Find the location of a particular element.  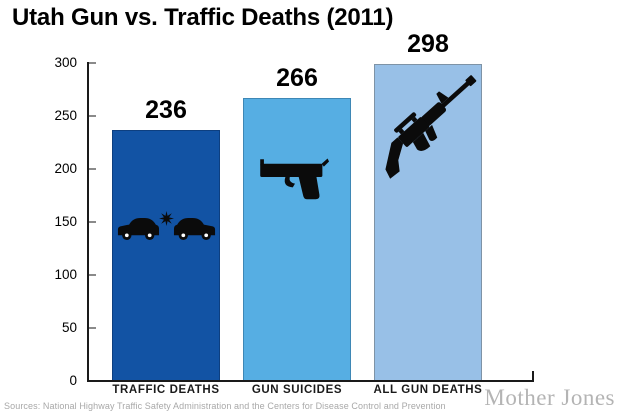

handgun-icon is located at coordinates (295, 178).